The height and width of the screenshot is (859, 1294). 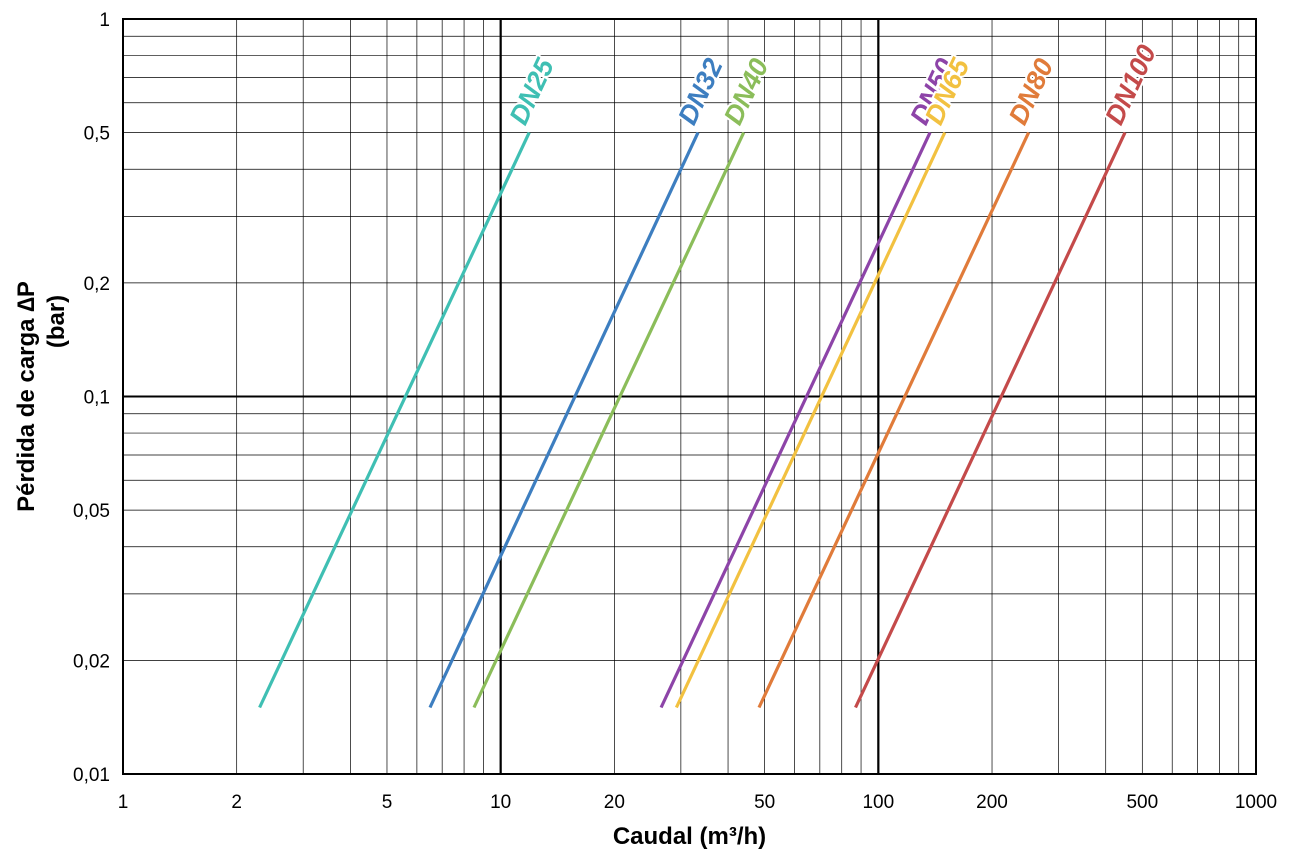 I want to click on series-line-dn50, so click(x=795, y=420).